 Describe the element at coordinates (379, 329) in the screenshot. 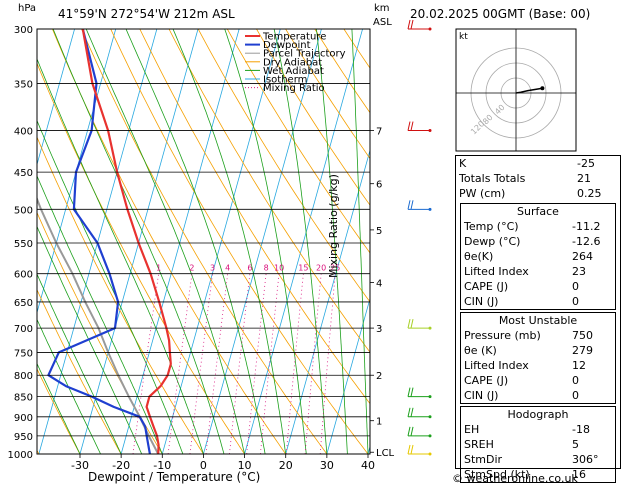

I see `km-tick-label: 3` at that location.